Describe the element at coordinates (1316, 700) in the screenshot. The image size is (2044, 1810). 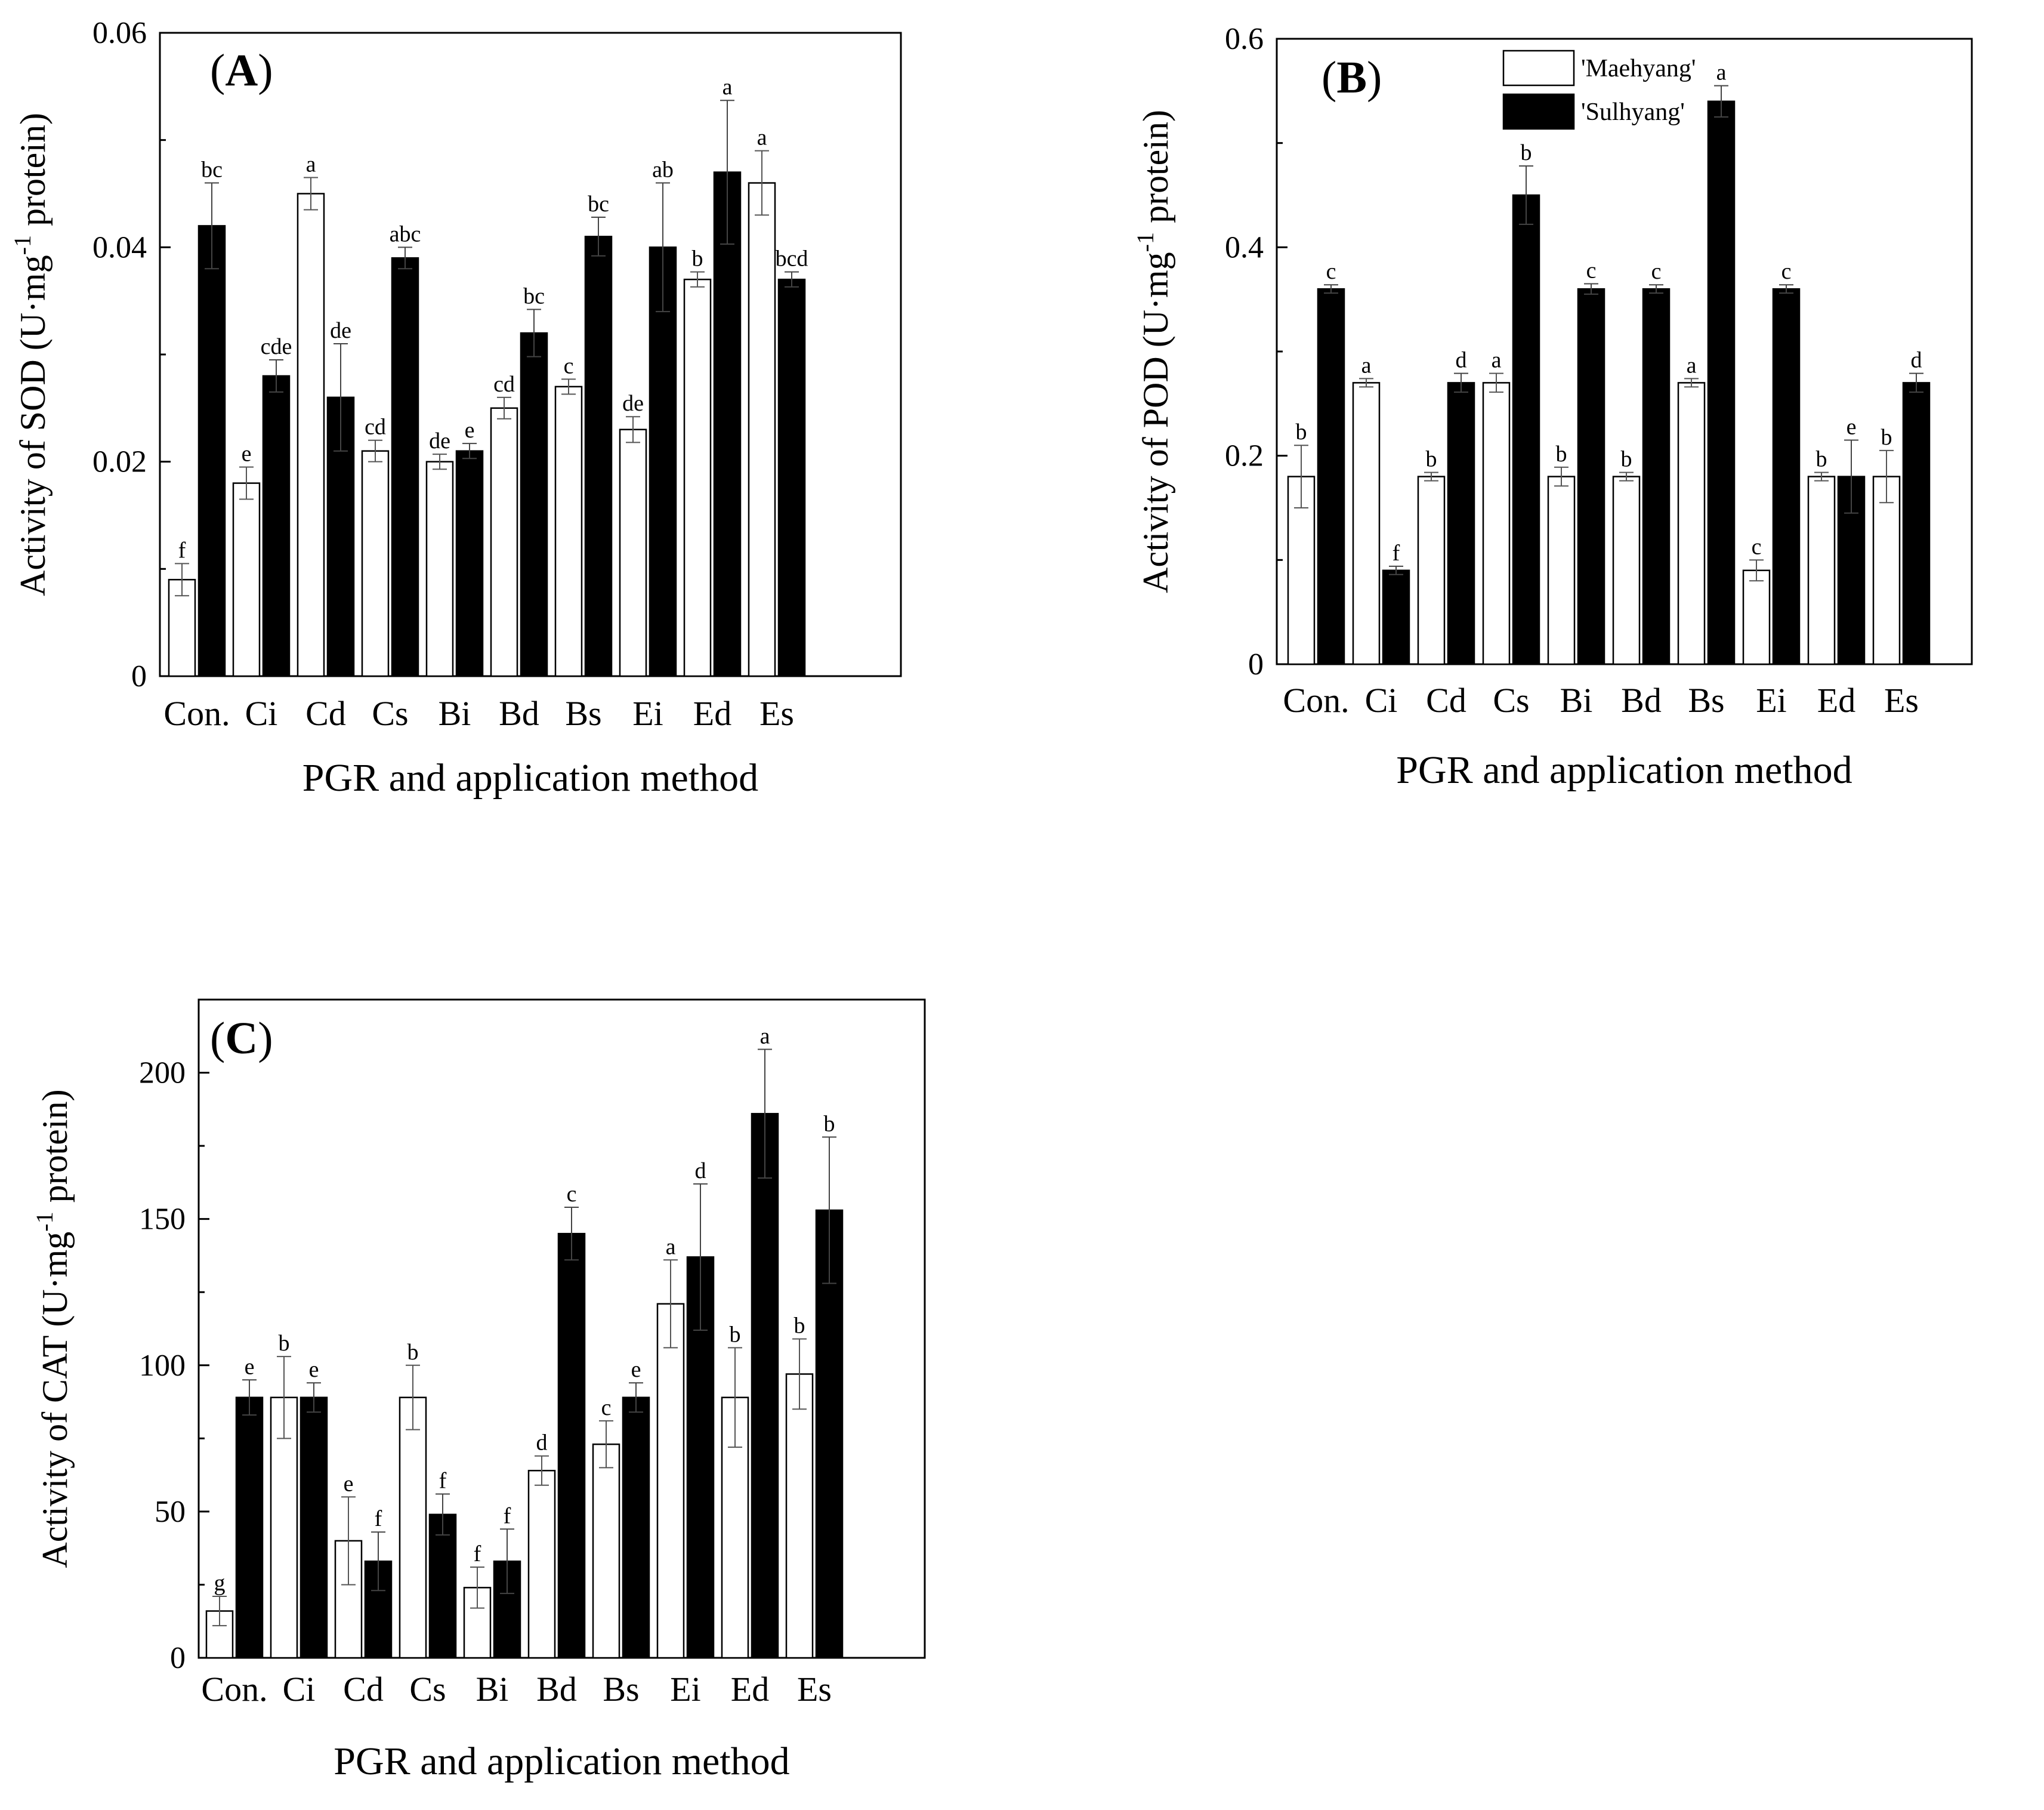
I see `panel-b-x-tick-label: Con.` at that location.